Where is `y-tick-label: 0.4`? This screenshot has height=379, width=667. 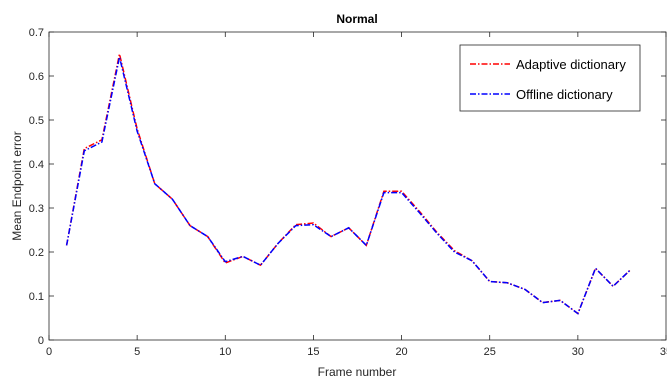
y-tick-label: 0.4 is located at coordinates (36, 165).